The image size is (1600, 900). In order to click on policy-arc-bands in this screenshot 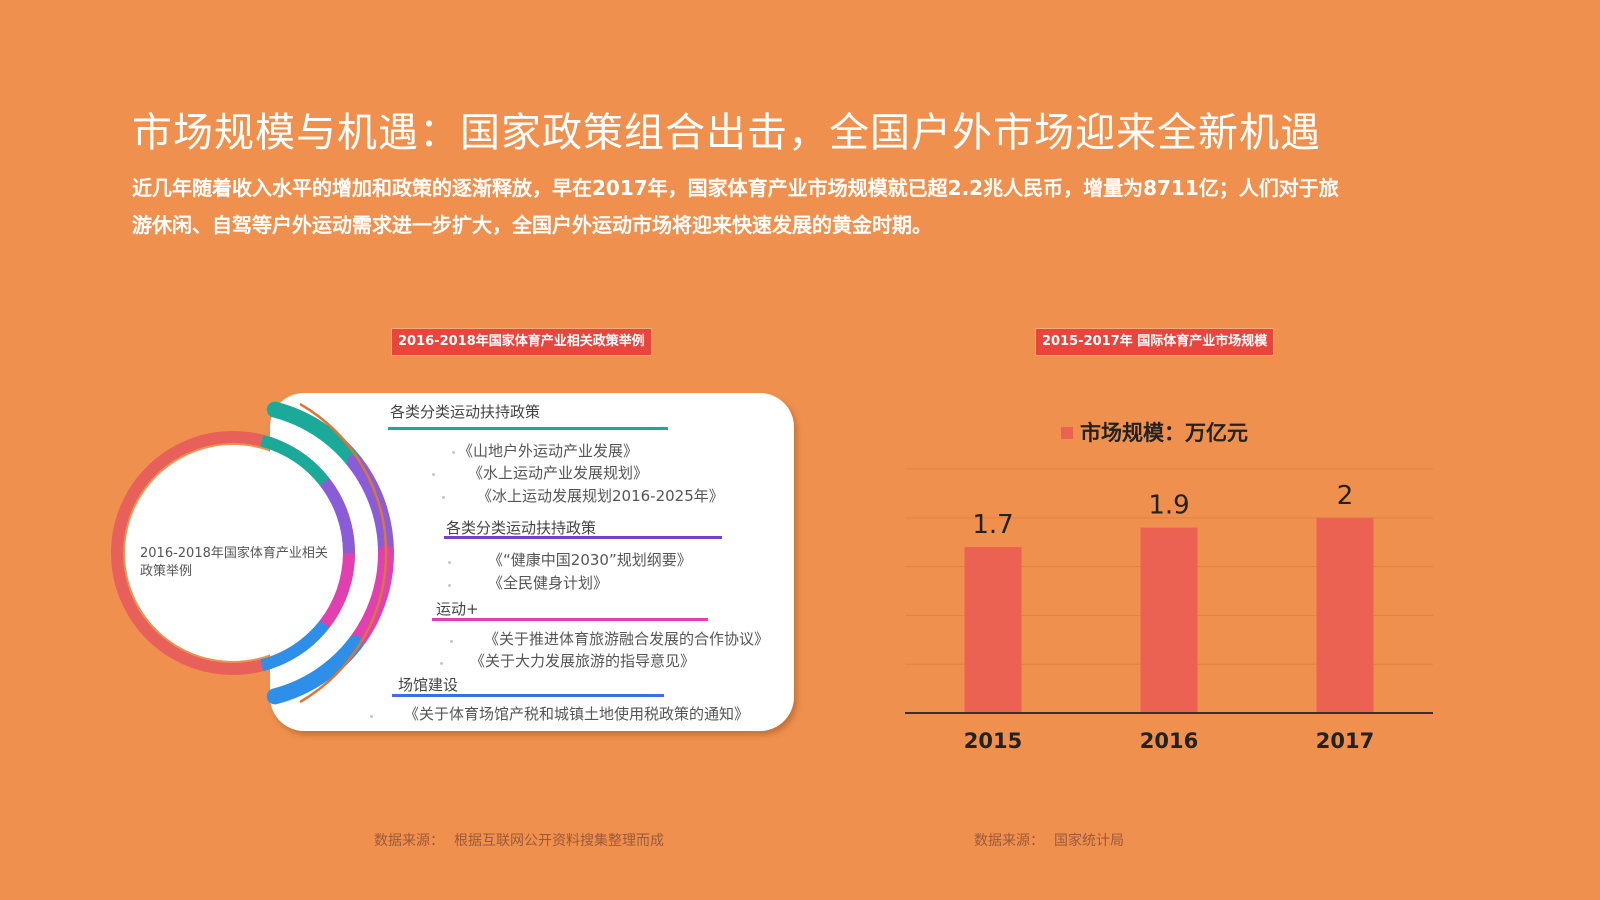, I will do `click(330, 553)`.